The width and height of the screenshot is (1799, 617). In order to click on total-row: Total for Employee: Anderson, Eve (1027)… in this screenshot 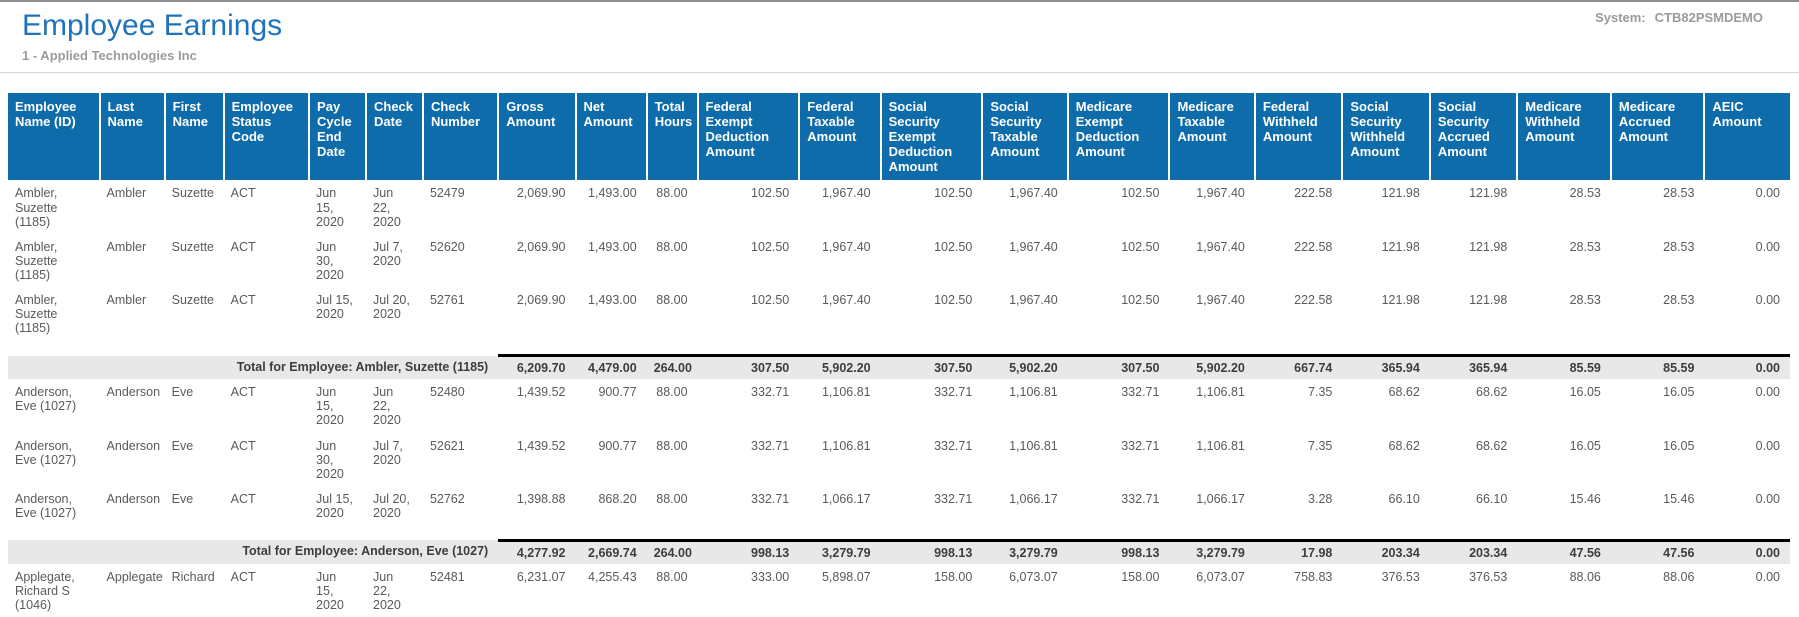, I will do `click(899, 551)`.